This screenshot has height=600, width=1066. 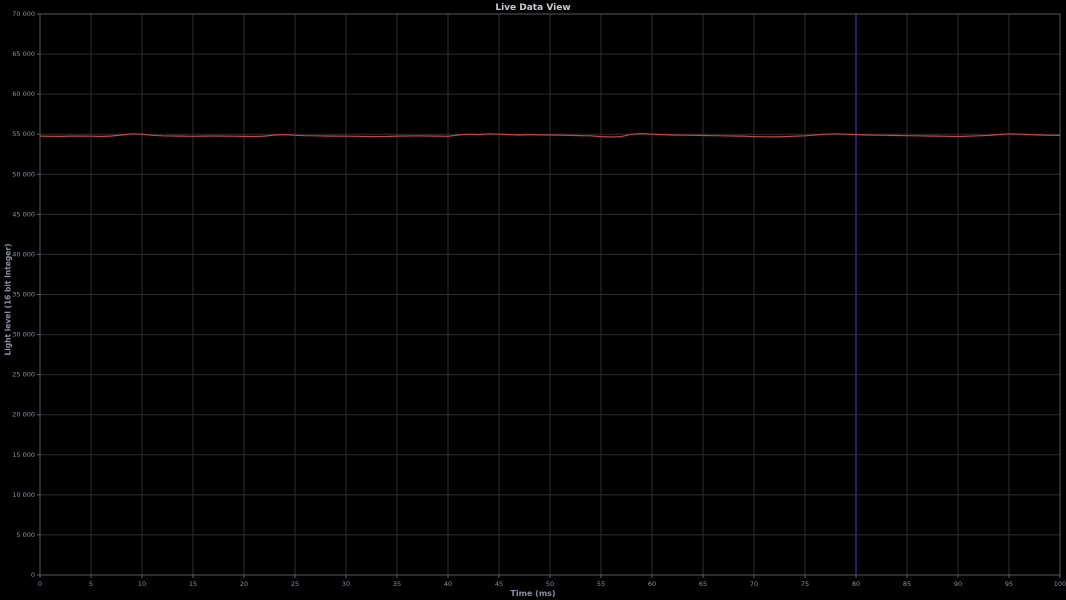 What do you see at coordinates (652, 584) in the screenshot?
I see `x-tick-label: 60` at bounding box center [652, 584].